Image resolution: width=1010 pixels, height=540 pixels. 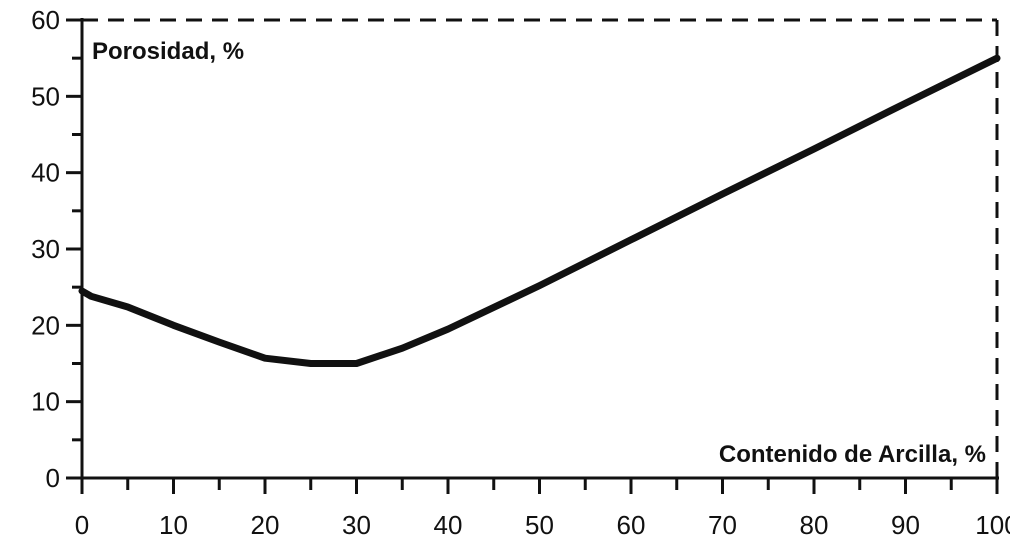 I want to click on x-tick-label: 30, so click(x=356, y=525).